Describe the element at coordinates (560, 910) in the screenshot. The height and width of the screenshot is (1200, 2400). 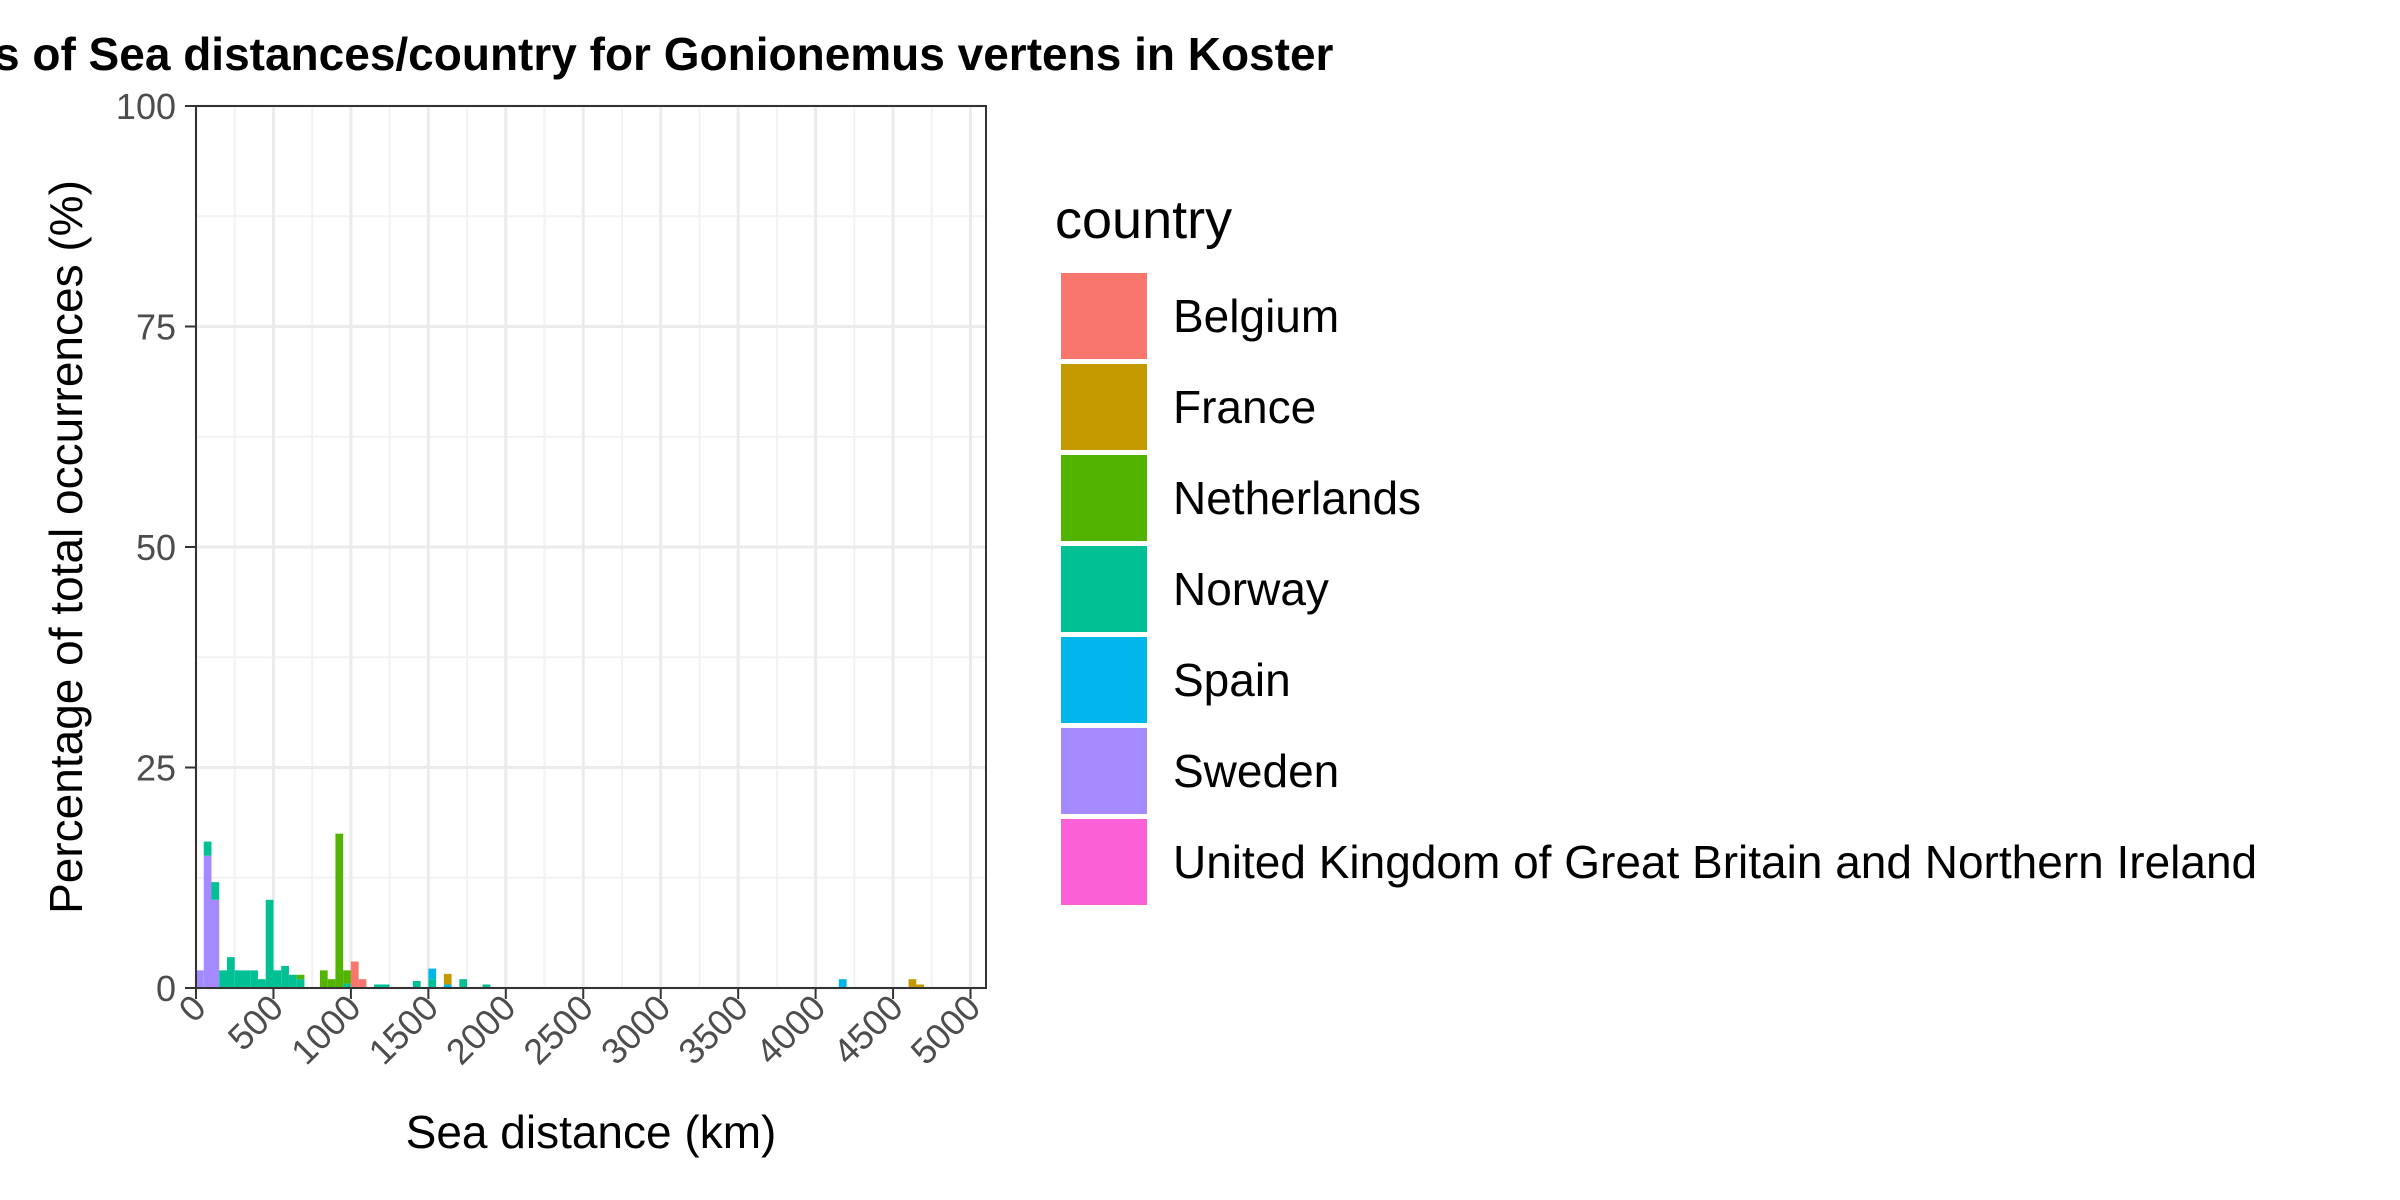
I see `bars` at that location.